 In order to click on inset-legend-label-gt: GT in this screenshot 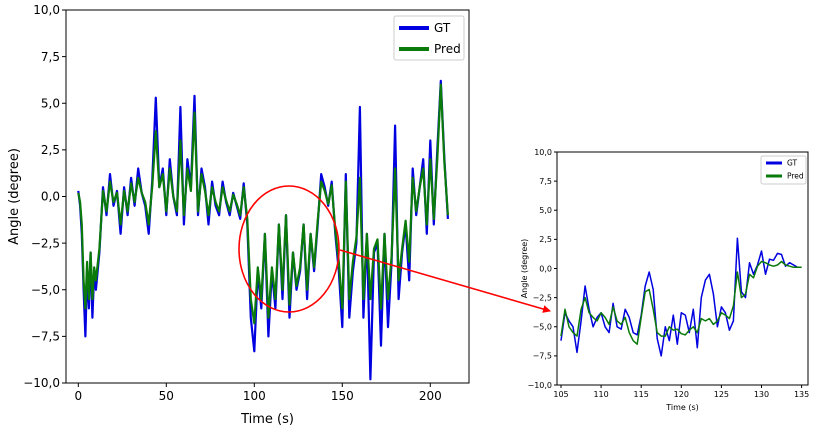, I will do `click(792, 163)`.